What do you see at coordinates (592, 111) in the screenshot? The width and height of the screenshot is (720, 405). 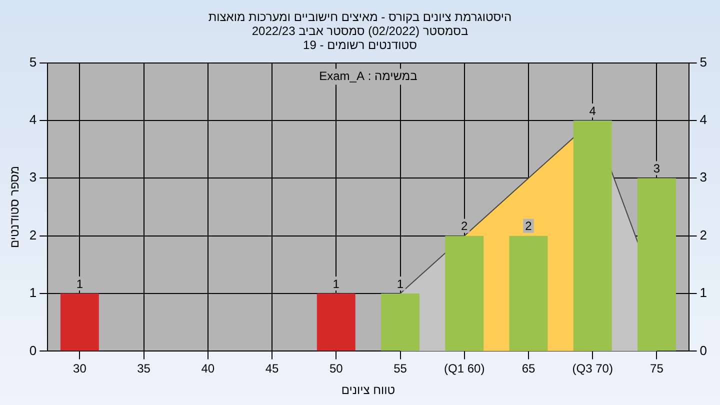 I see `data-label: 4` at bounding box center [592, 111].